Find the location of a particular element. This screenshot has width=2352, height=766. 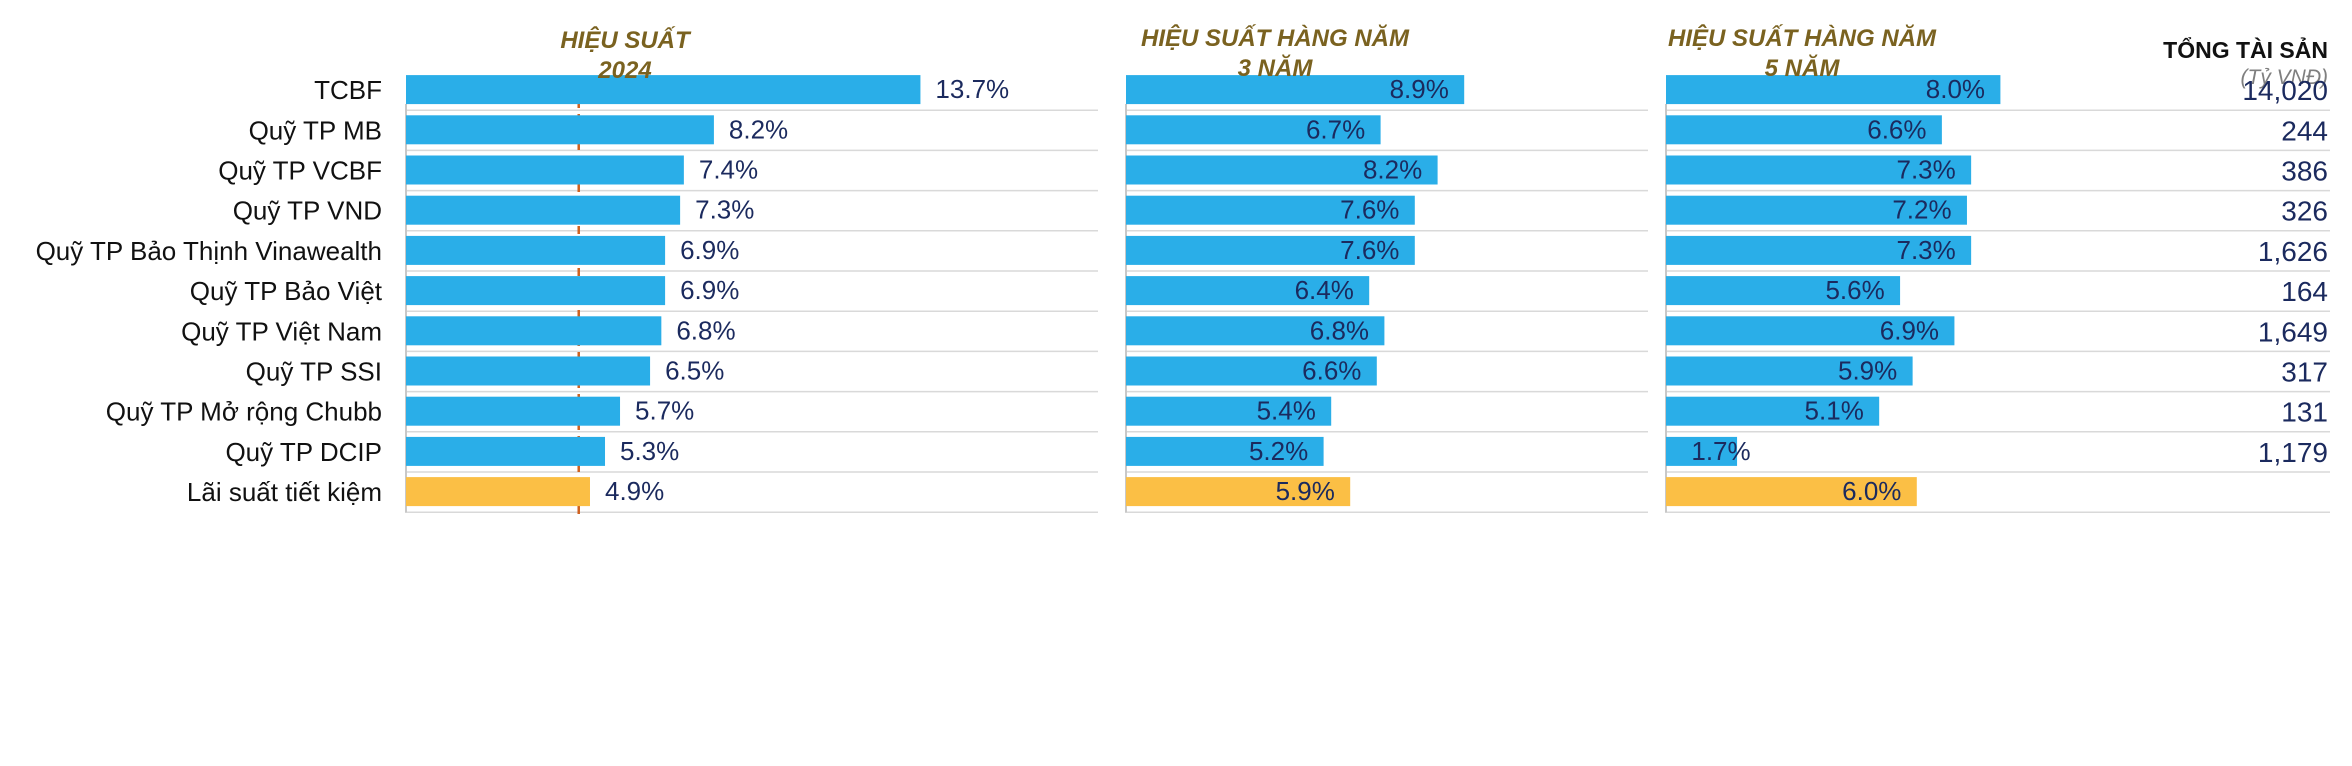

aum-value: 14,020 is located at coordinates (2285, 90).